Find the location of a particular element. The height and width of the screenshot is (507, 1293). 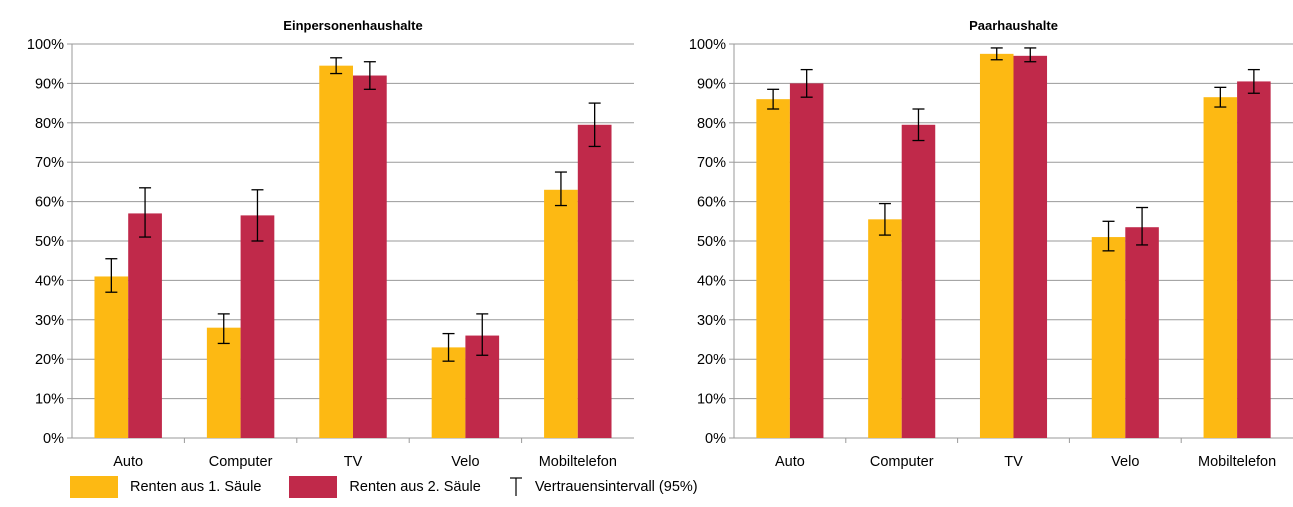

legend-label-series-2: Renten aus 2. Säule is located at coordinates (415, 487).